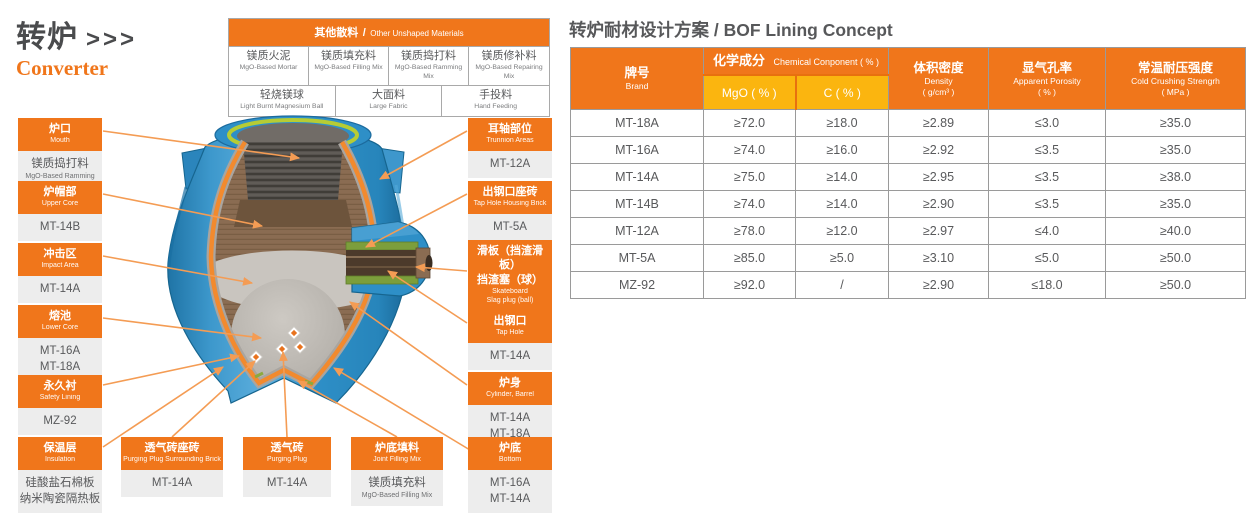 The image size is (1250, 513). I want to click on label-title-en: Purging Plug, so click(287, 460).